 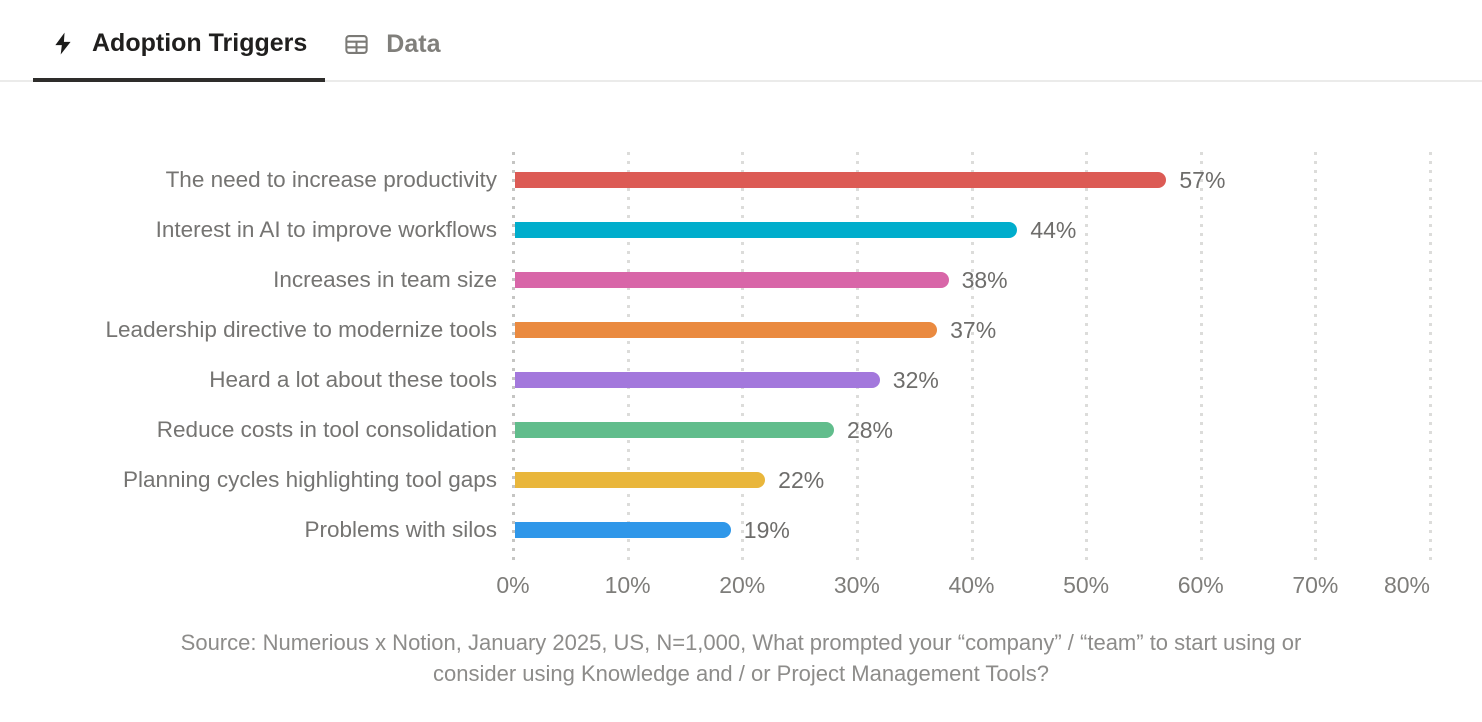 I want to click on tab-bar: Adoption Triggers Data, so click(x=741, y=41).